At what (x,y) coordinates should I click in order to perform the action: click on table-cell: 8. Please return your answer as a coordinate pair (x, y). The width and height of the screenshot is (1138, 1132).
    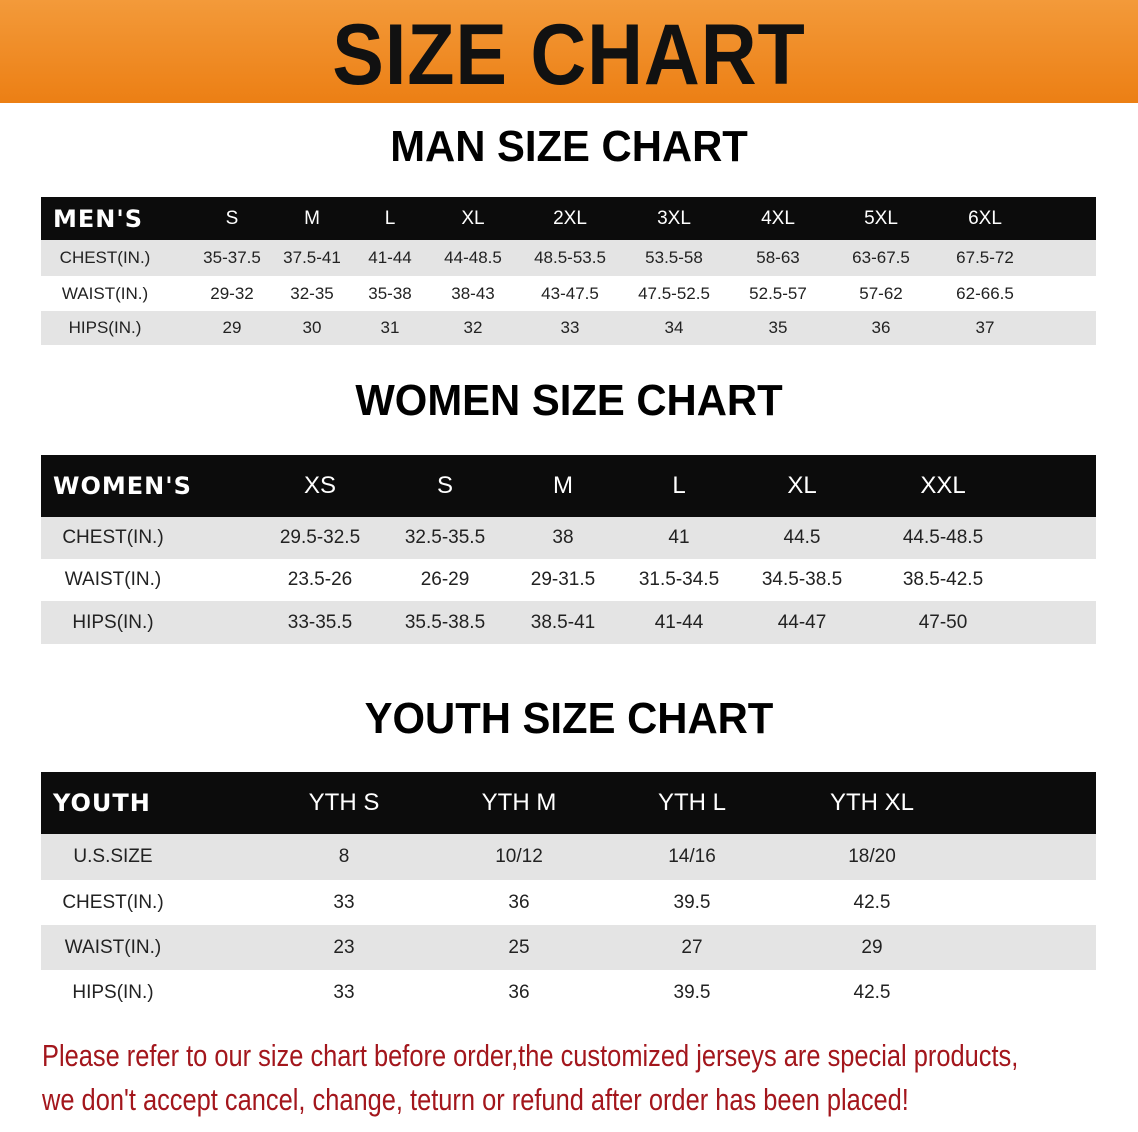
    Looking at the image, I should click on (344, 856).